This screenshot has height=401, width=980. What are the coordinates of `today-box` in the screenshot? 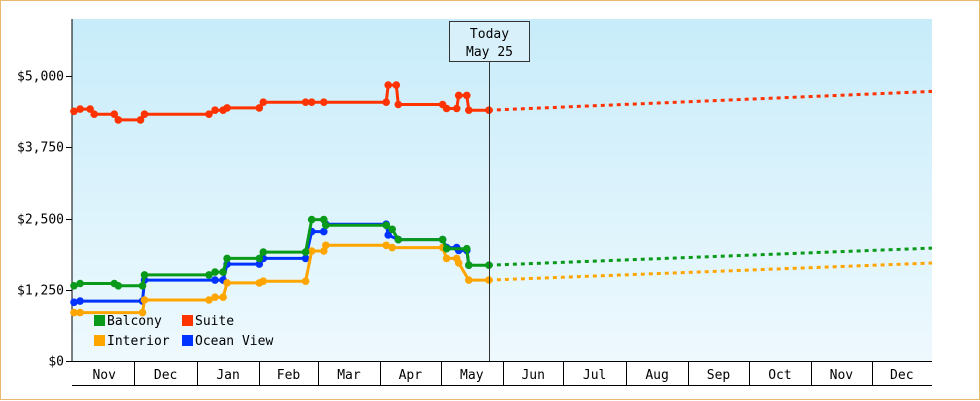 It's located at (489, 41).